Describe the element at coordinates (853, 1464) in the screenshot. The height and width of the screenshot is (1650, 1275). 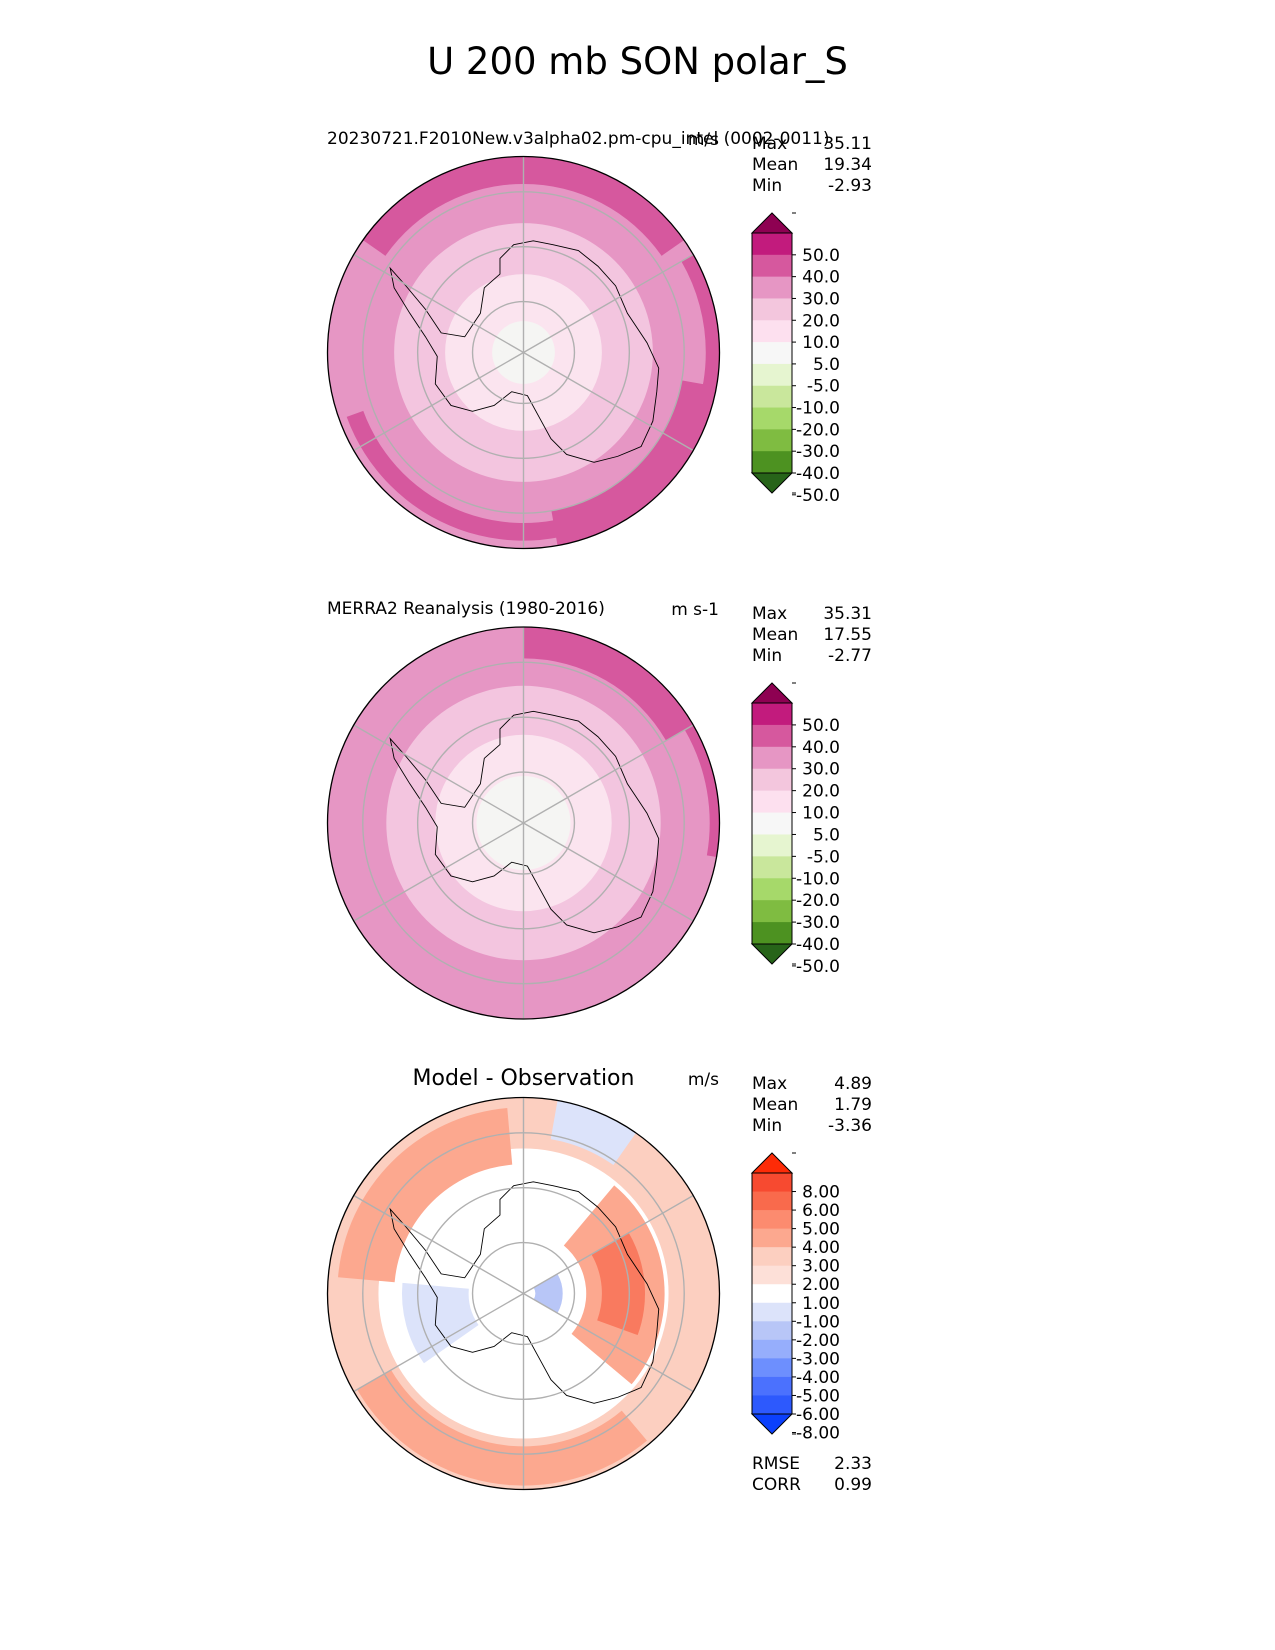
I see `stat-value-rmse: 2.33` at that location.